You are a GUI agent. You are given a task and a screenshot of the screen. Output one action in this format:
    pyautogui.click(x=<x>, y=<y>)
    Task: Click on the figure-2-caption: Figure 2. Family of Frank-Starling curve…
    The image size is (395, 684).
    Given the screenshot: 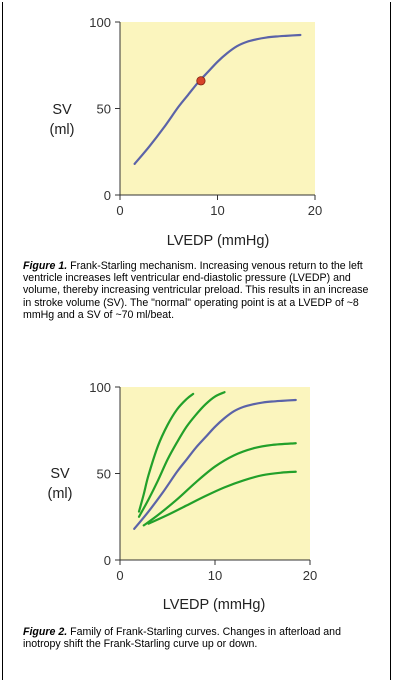 What is the action you would take?
    pyautogui.click(x=200, y=638)
    